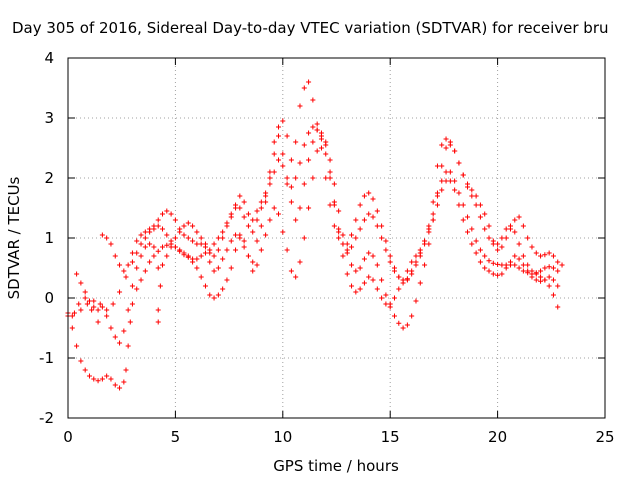  I want to click on y-tick-label: 4, so click(49, 58).